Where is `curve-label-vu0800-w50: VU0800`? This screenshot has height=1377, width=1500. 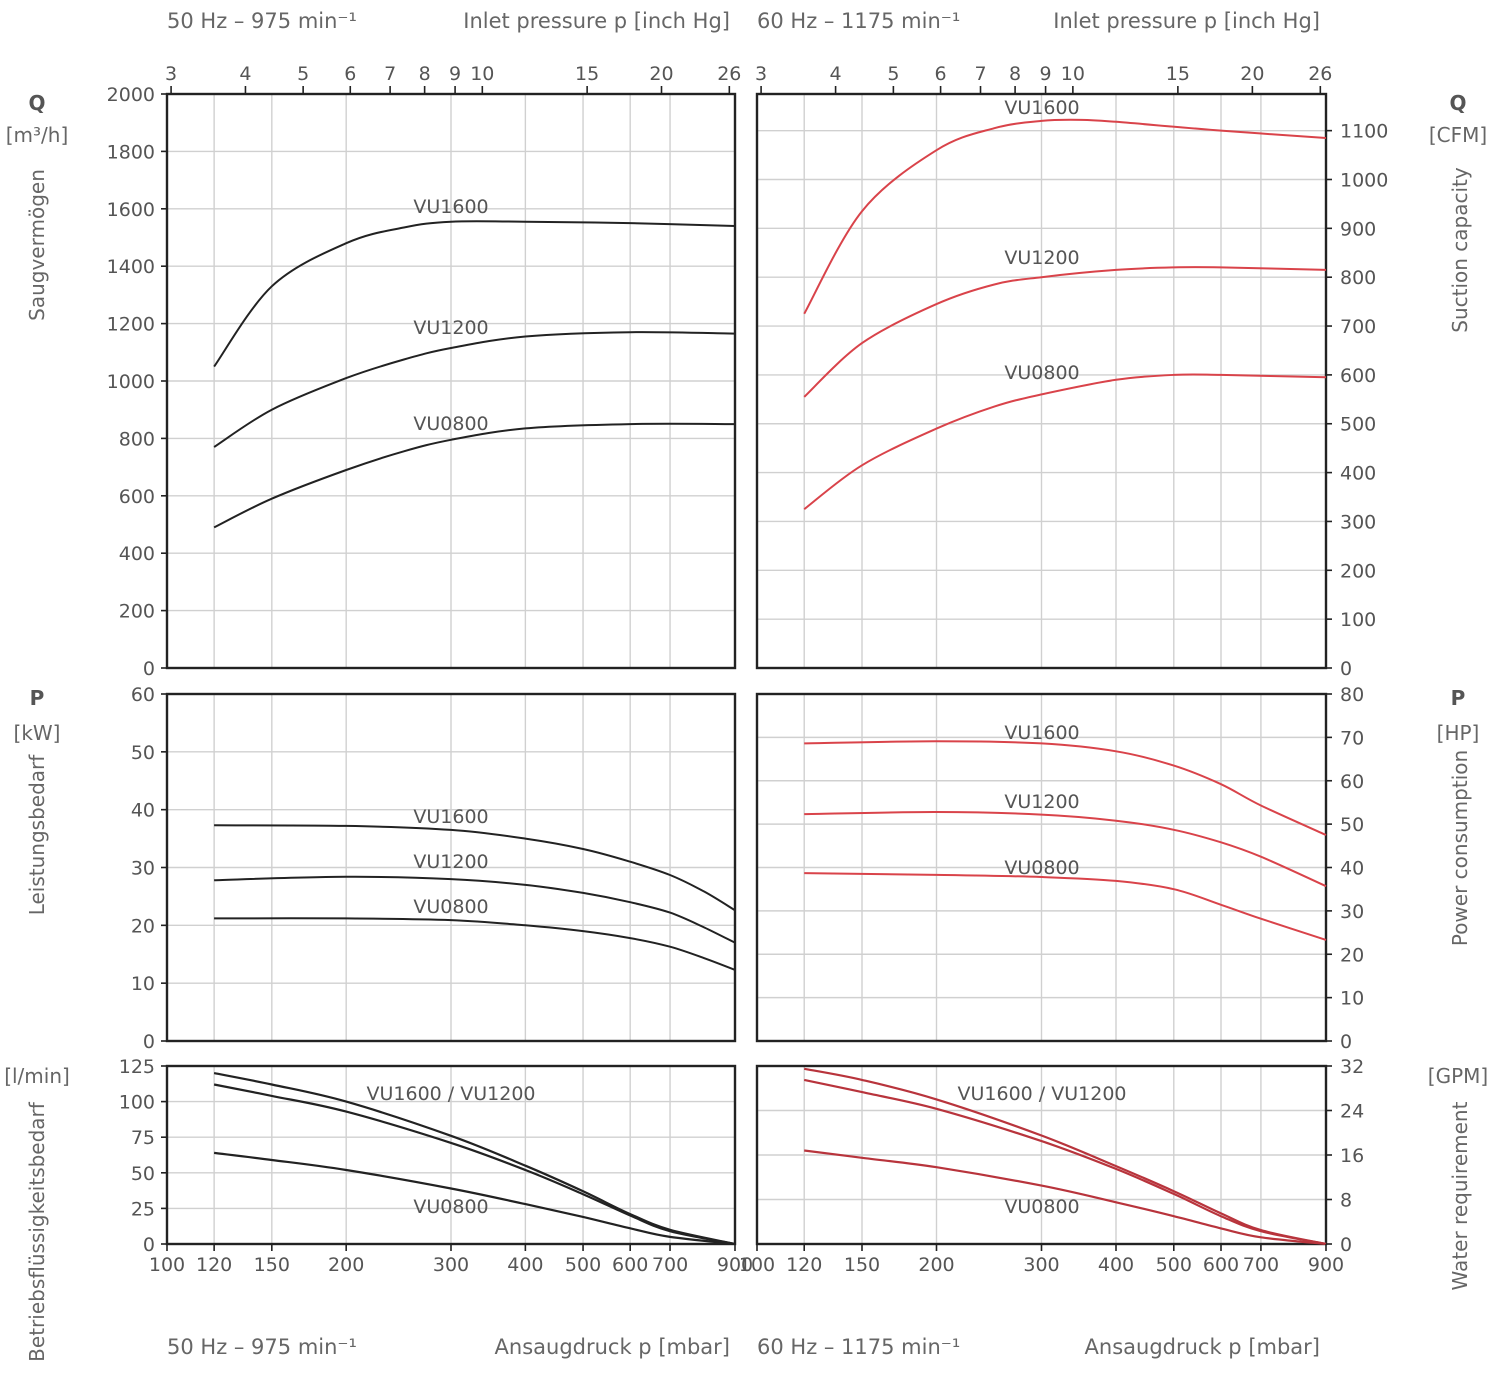 curve-label-vu0800-w50: VU0800 is located at coordinates (450, 1207).